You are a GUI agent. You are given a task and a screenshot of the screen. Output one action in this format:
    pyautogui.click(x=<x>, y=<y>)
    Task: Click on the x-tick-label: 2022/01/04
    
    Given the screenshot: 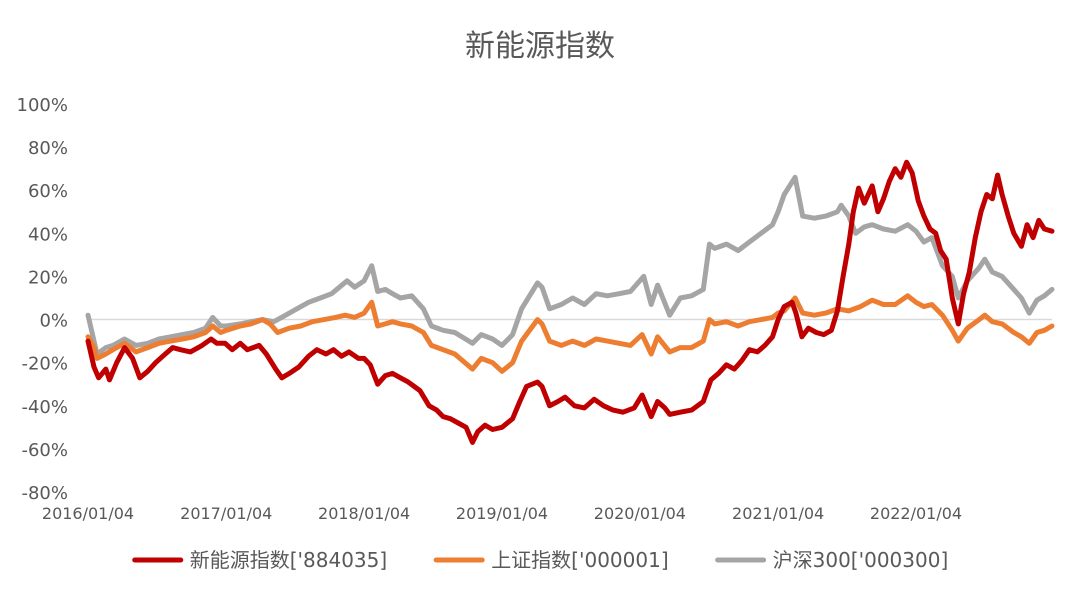 What is the action you would take?
    pyautogui.click(x=916, y=513)
    